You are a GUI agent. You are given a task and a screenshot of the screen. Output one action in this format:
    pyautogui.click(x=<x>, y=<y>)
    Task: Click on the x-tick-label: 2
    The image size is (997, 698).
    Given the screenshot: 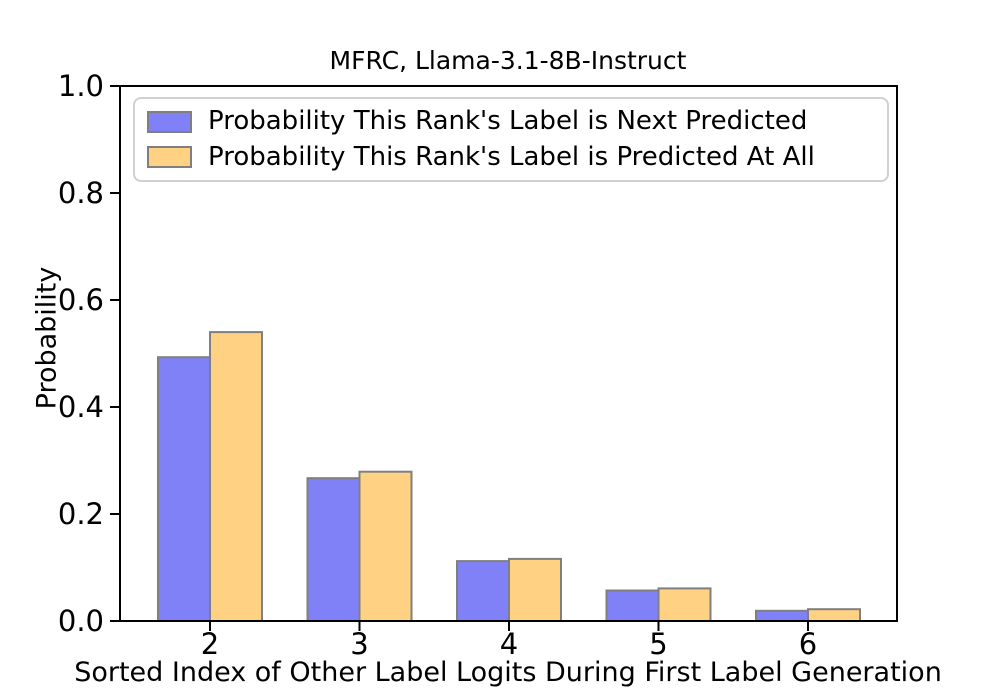 What is the action you would take?
    pyautogui.click(x=210, y=644)
    